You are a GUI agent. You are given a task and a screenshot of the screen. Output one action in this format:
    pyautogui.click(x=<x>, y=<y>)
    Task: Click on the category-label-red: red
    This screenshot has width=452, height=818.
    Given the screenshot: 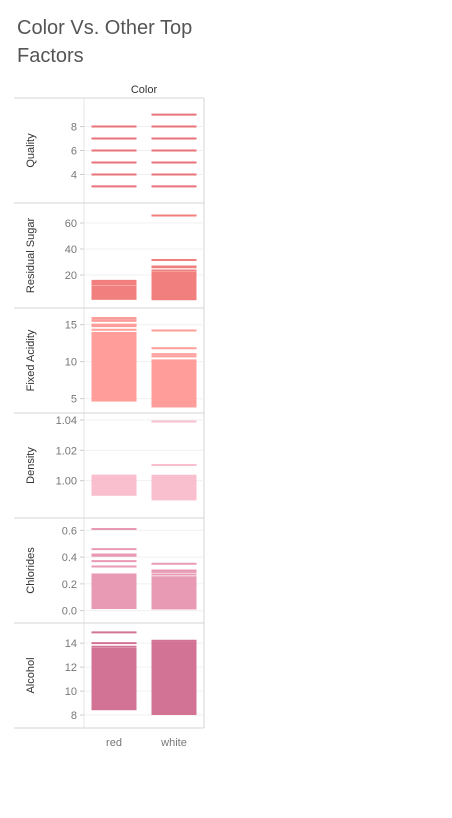 What is the action you would take?
    pyautogui.click(x=114, y=743)
    